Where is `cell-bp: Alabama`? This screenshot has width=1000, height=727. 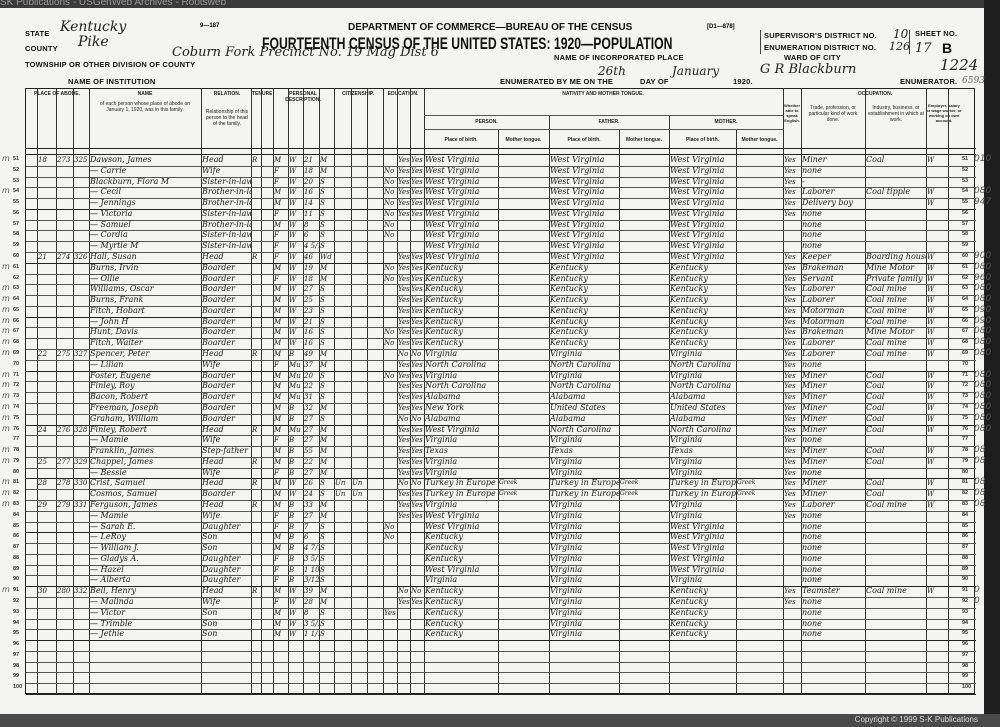
cell-bp: Alabama is located at coordinates (443, 418).